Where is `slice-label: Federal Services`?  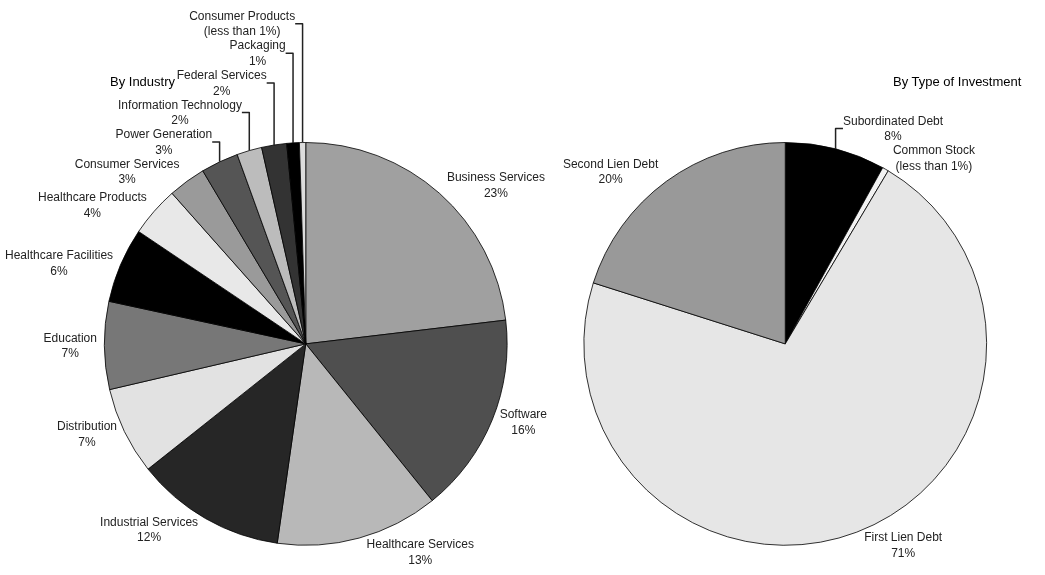 slice-label: Federal Services is located at coordinates (221, 75).